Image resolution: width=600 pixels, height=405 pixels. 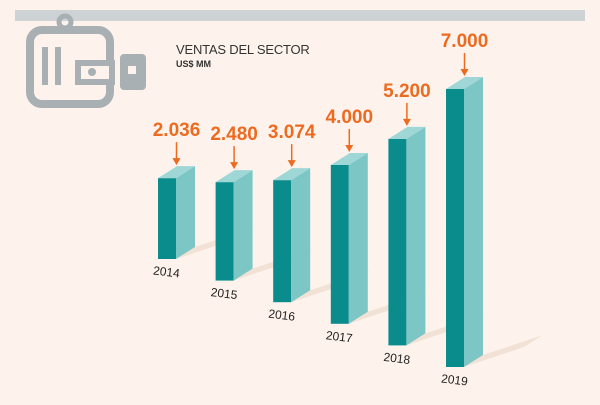 What do you see at coordinates (454, 379) in the screenshot?
I see `year-label: 2019` at bounding box center [454, 379].